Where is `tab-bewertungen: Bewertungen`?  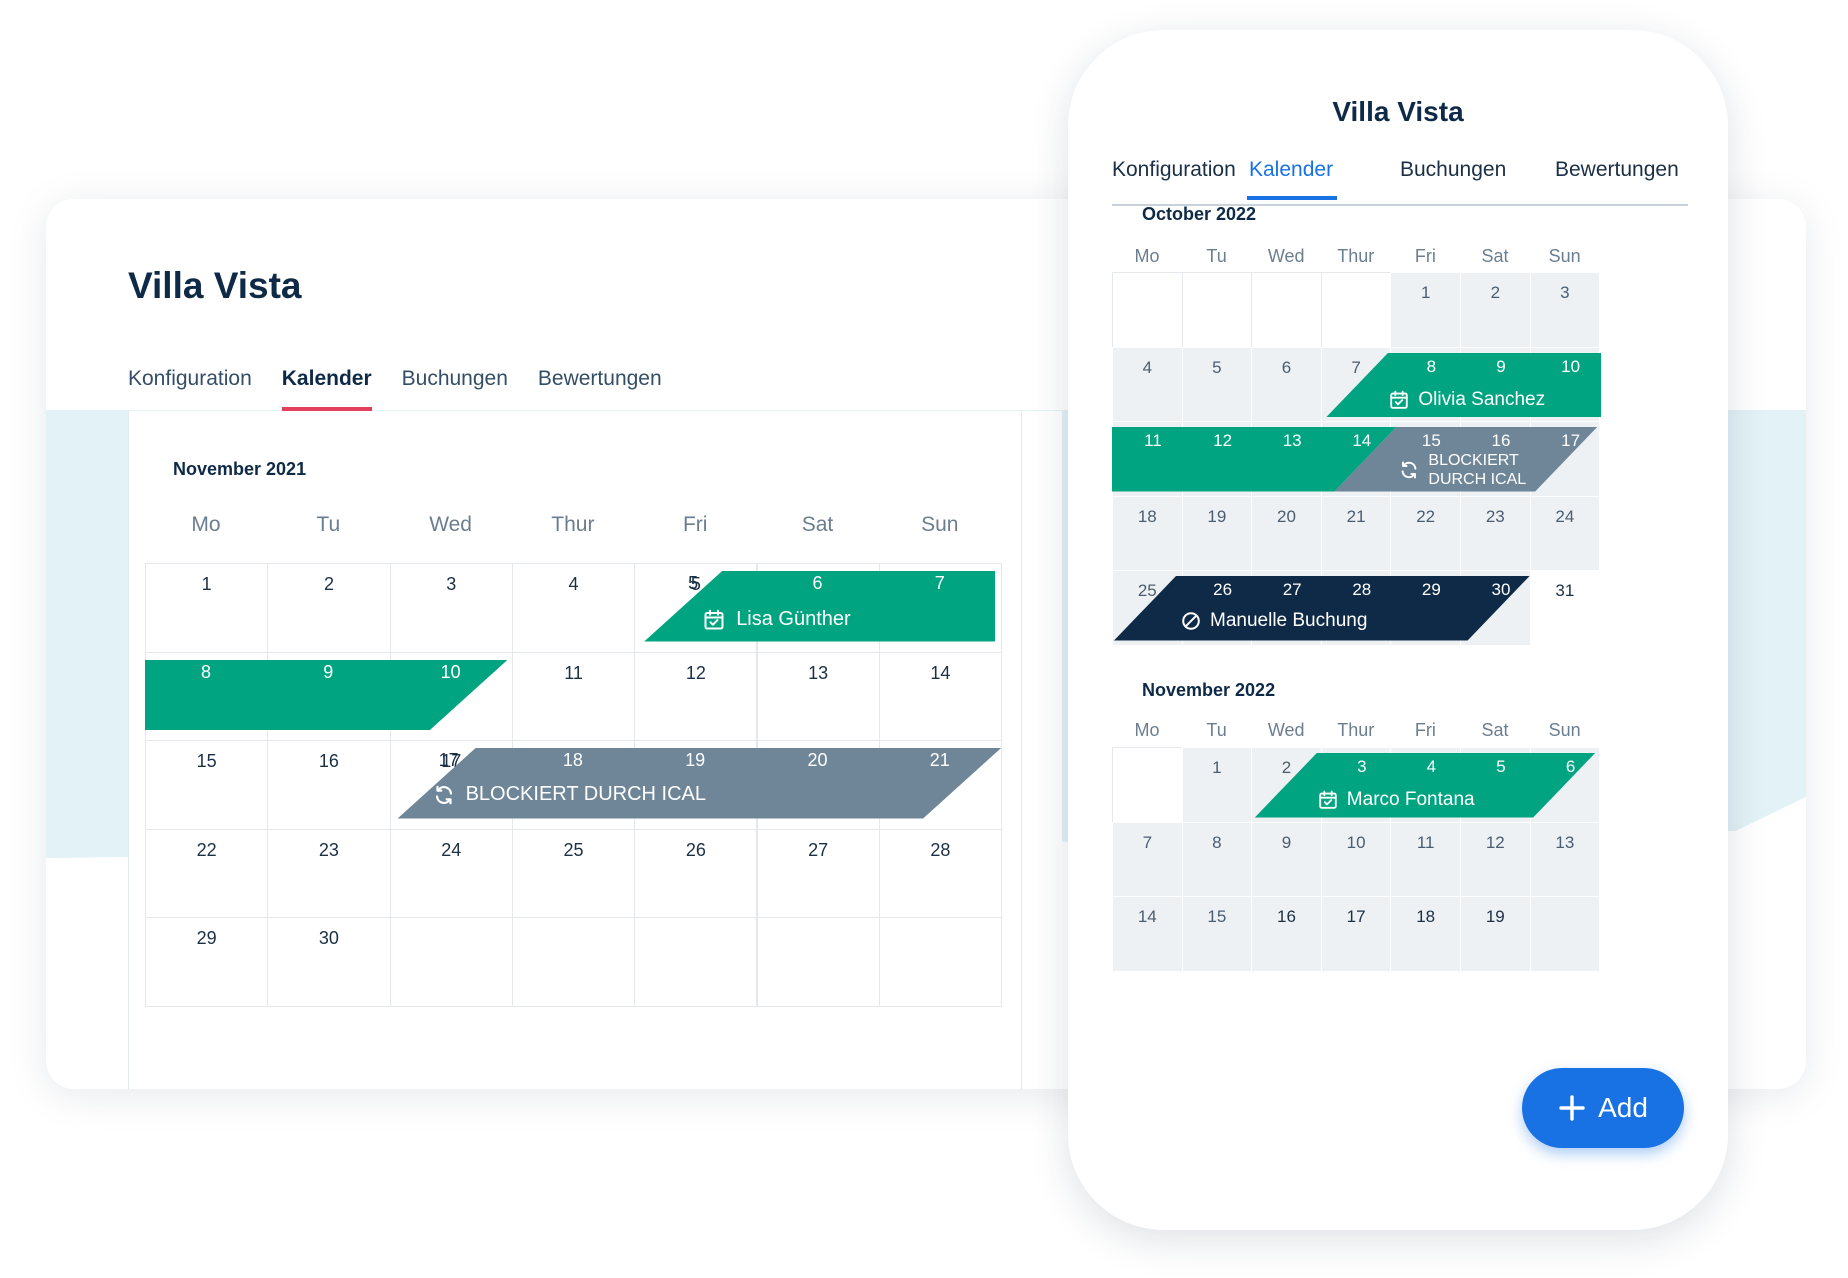
tab-bewertungen: Bewertungen is located at coordinates (599, 378).